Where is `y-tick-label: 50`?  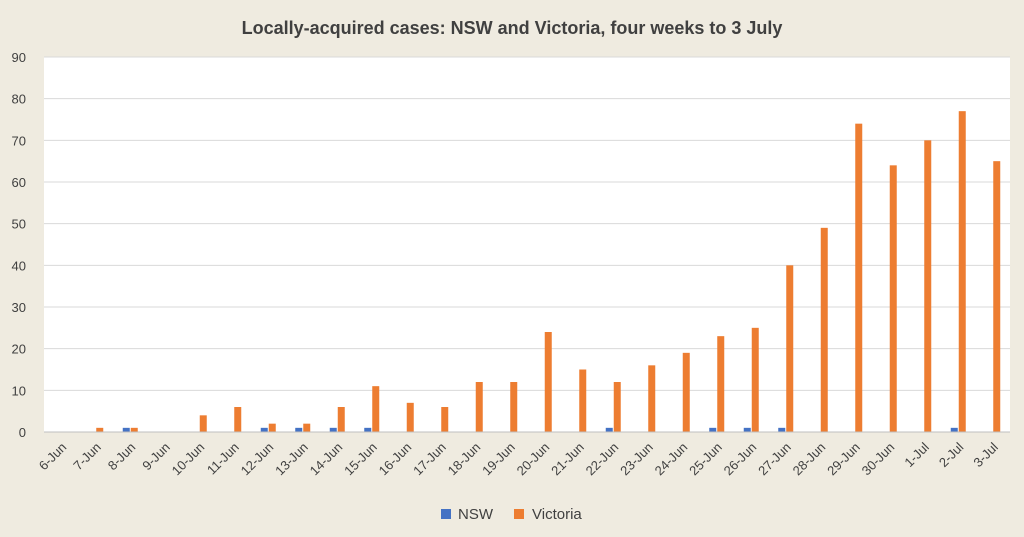
y-tick-label: 50 is located at coordinates (19, 224).